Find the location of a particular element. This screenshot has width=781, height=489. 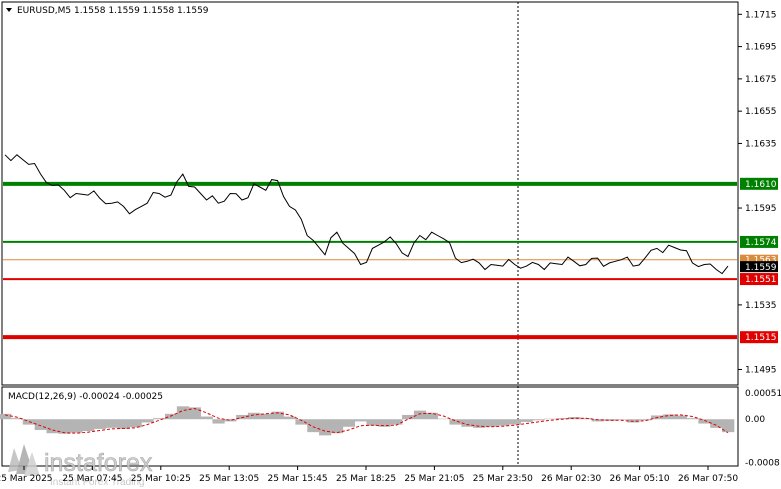

time-tick-label: 25 Mar 21:05 is located at coordinates (434, 479).